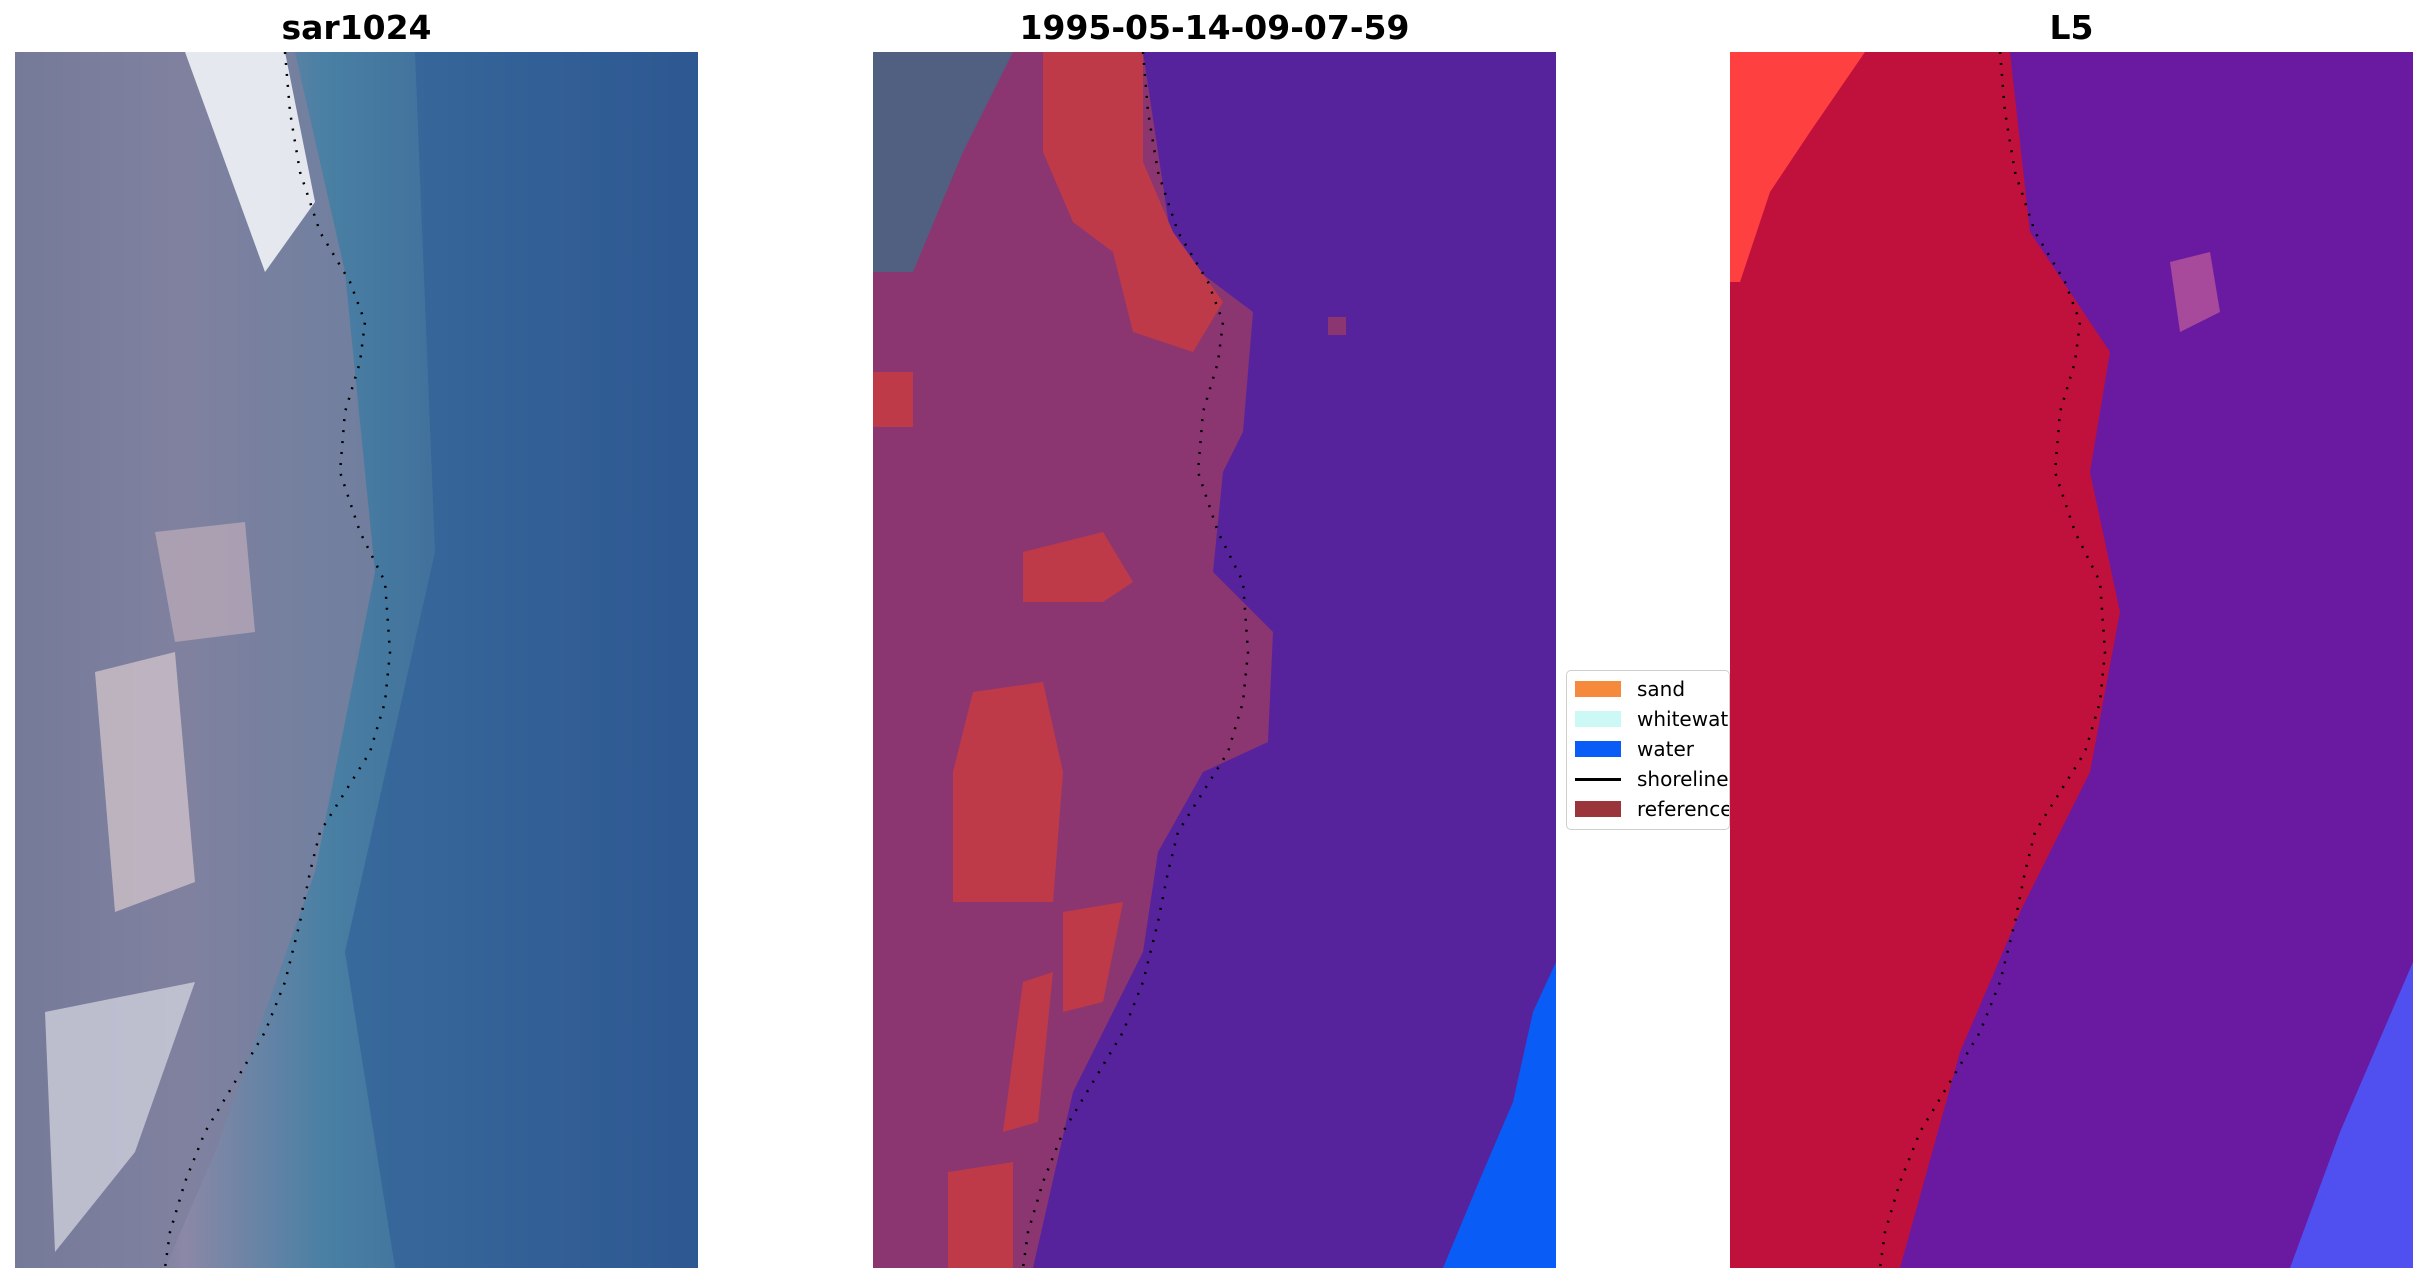 The height and width of the screenshot is (1283, 2428). What do you see at coordinates (1214, 27) in the screenshot?
I see `panel-title-classified: 1995-05-14-09-07-59` at bounding box center [1214, 27].